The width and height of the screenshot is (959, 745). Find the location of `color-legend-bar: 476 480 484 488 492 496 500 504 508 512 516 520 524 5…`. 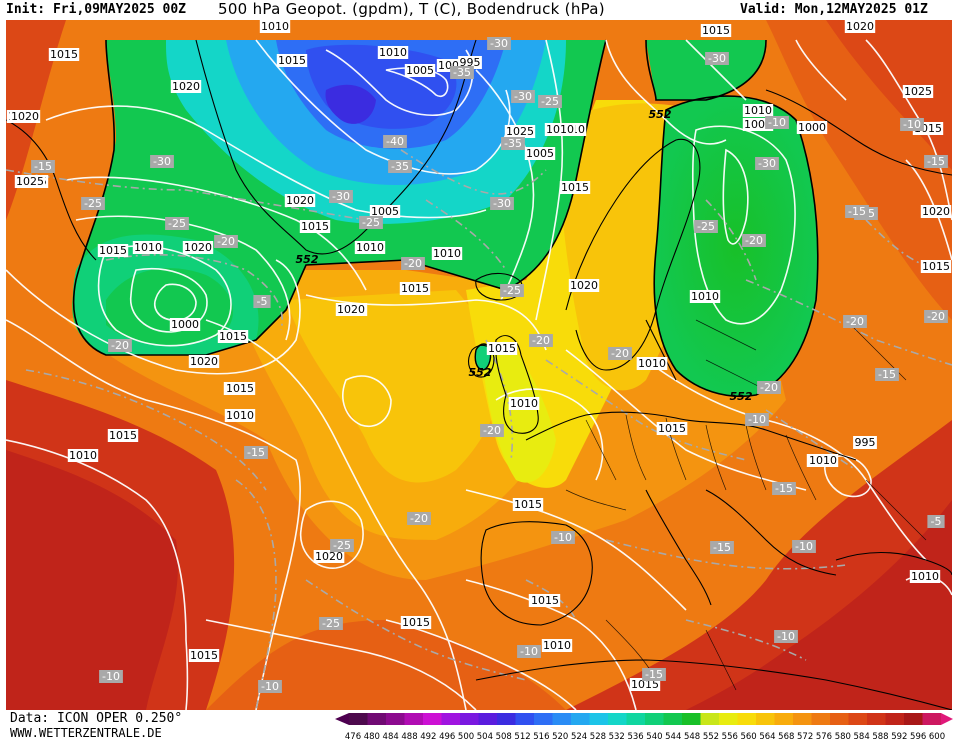

color-legend-bar: 476 480 484 488 492 496 500 504 508 512 516 520 524 5… is located at coordinates (644, 727).